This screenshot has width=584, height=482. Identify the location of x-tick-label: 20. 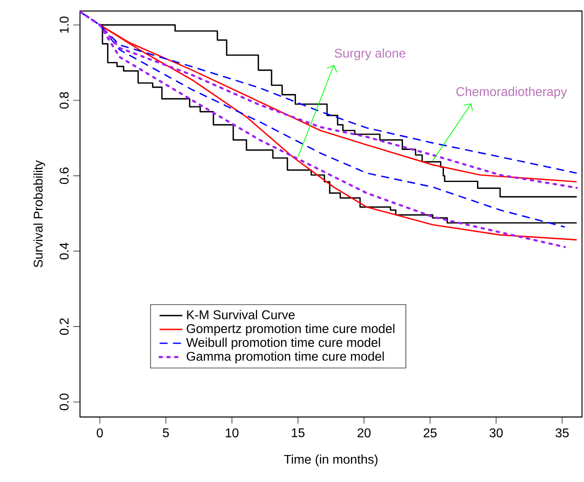
(364, 433).